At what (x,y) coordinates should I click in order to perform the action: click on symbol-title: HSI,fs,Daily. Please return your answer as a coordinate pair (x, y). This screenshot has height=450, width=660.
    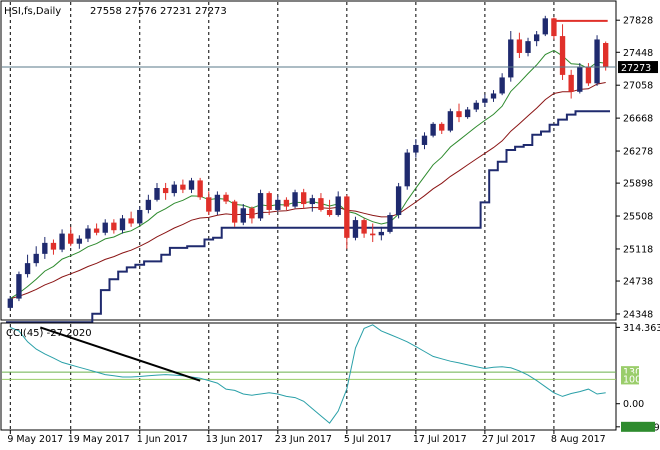
    Looking at the image, I should click on (32, 11).